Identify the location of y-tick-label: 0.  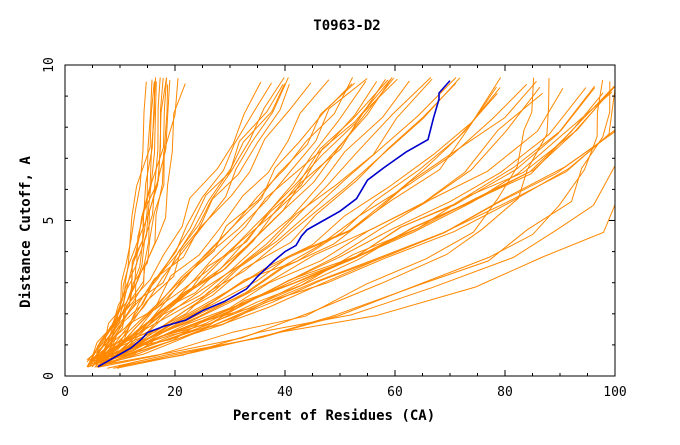
(49, 376).